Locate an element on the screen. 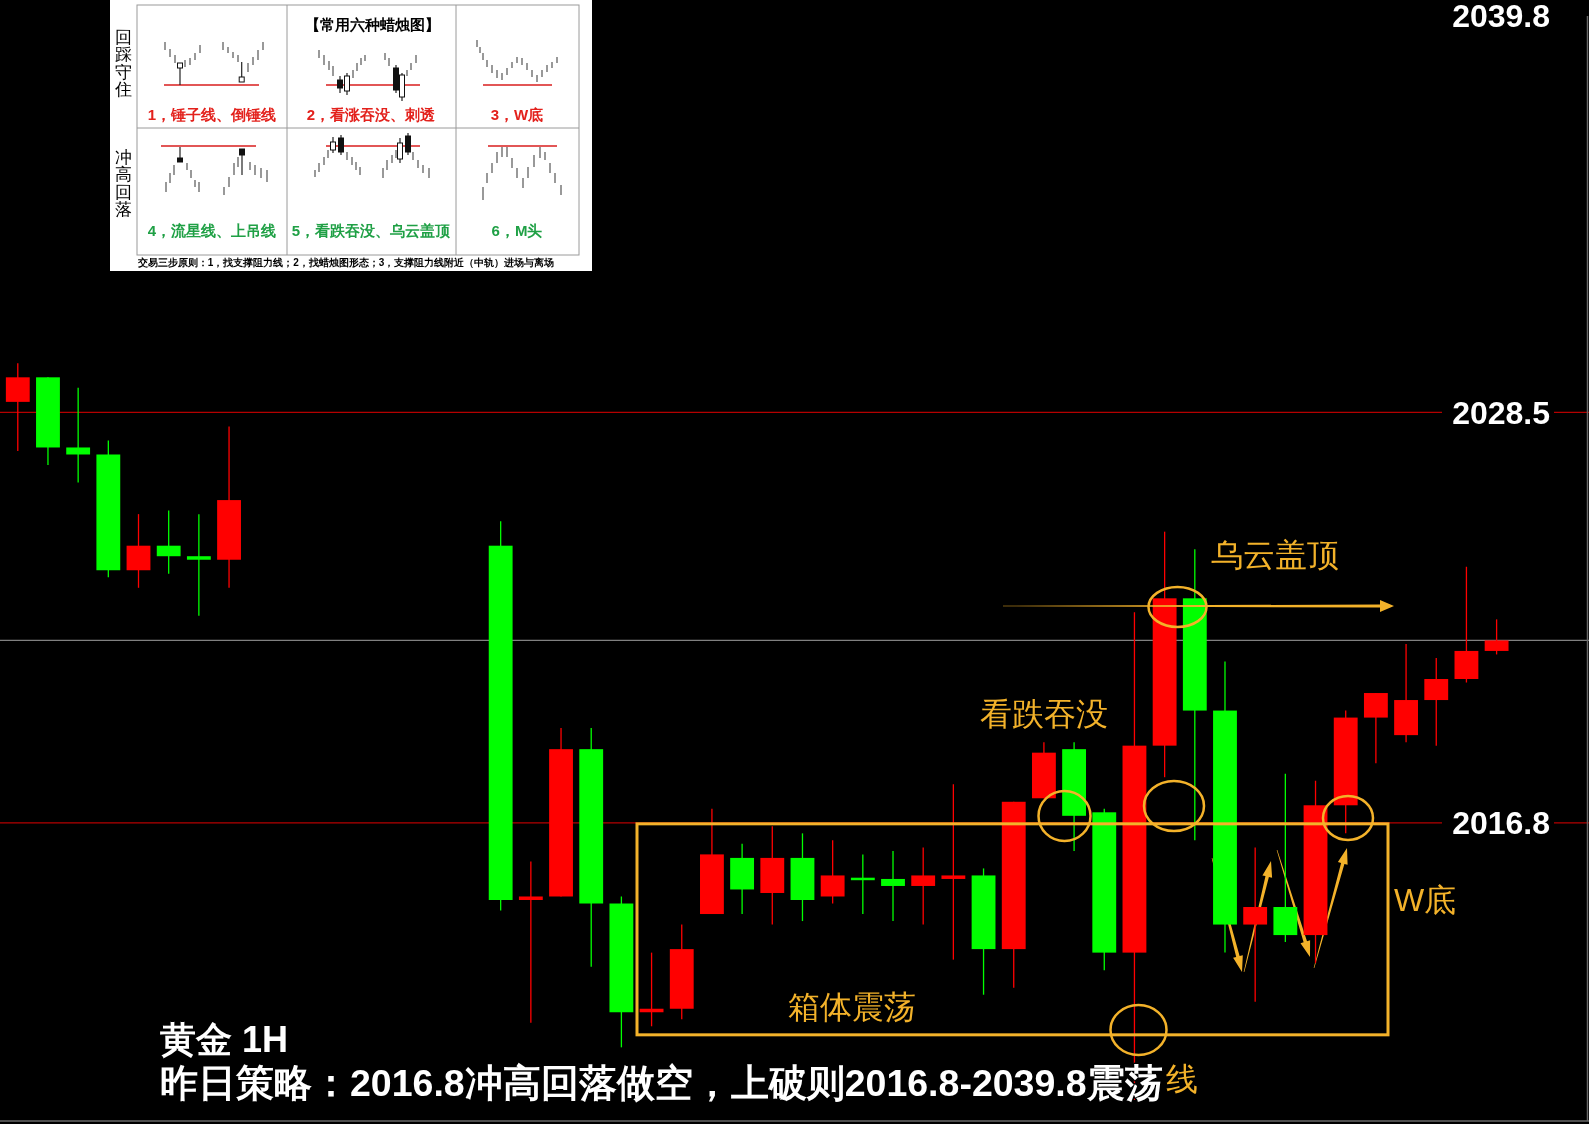 The height and width of the screenshot is (1124, 1589). y-tick-label: 2039.8 is located at coordinates (1501, 17).